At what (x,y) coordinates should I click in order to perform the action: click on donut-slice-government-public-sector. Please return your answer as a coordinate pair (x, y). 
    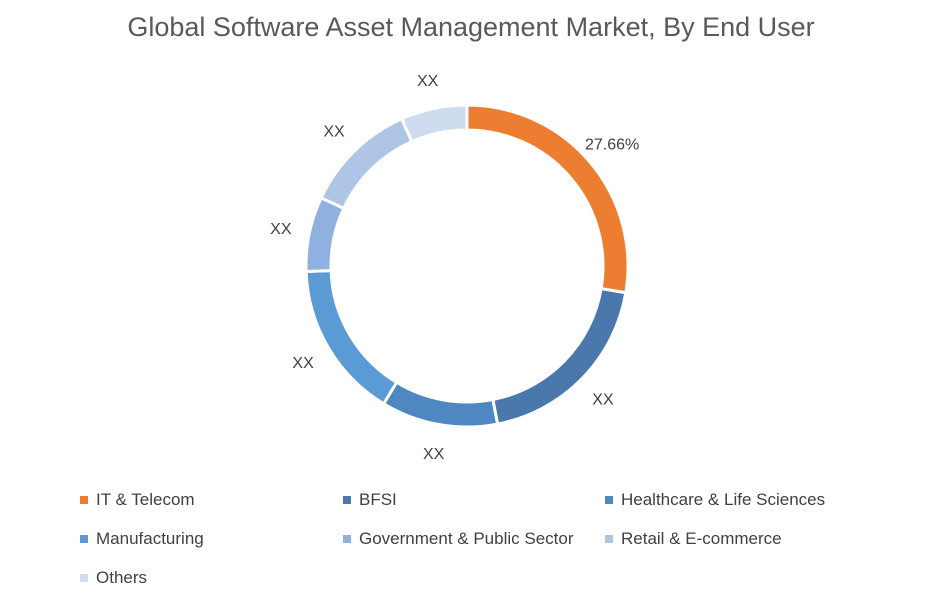
    Looking at the image, I should click on (325, 234).